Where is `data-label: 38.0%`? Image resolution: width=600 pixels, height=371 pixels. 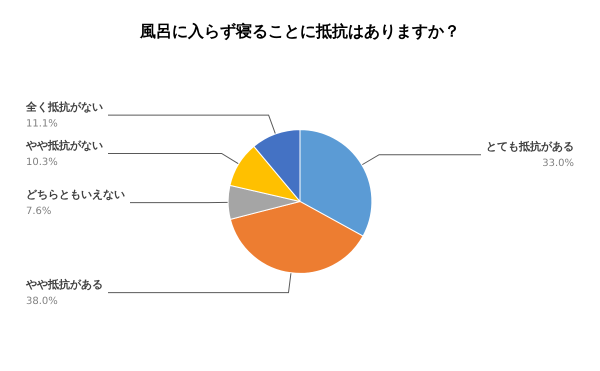 data-label: 38.0% is located at coordinates (42, 302).